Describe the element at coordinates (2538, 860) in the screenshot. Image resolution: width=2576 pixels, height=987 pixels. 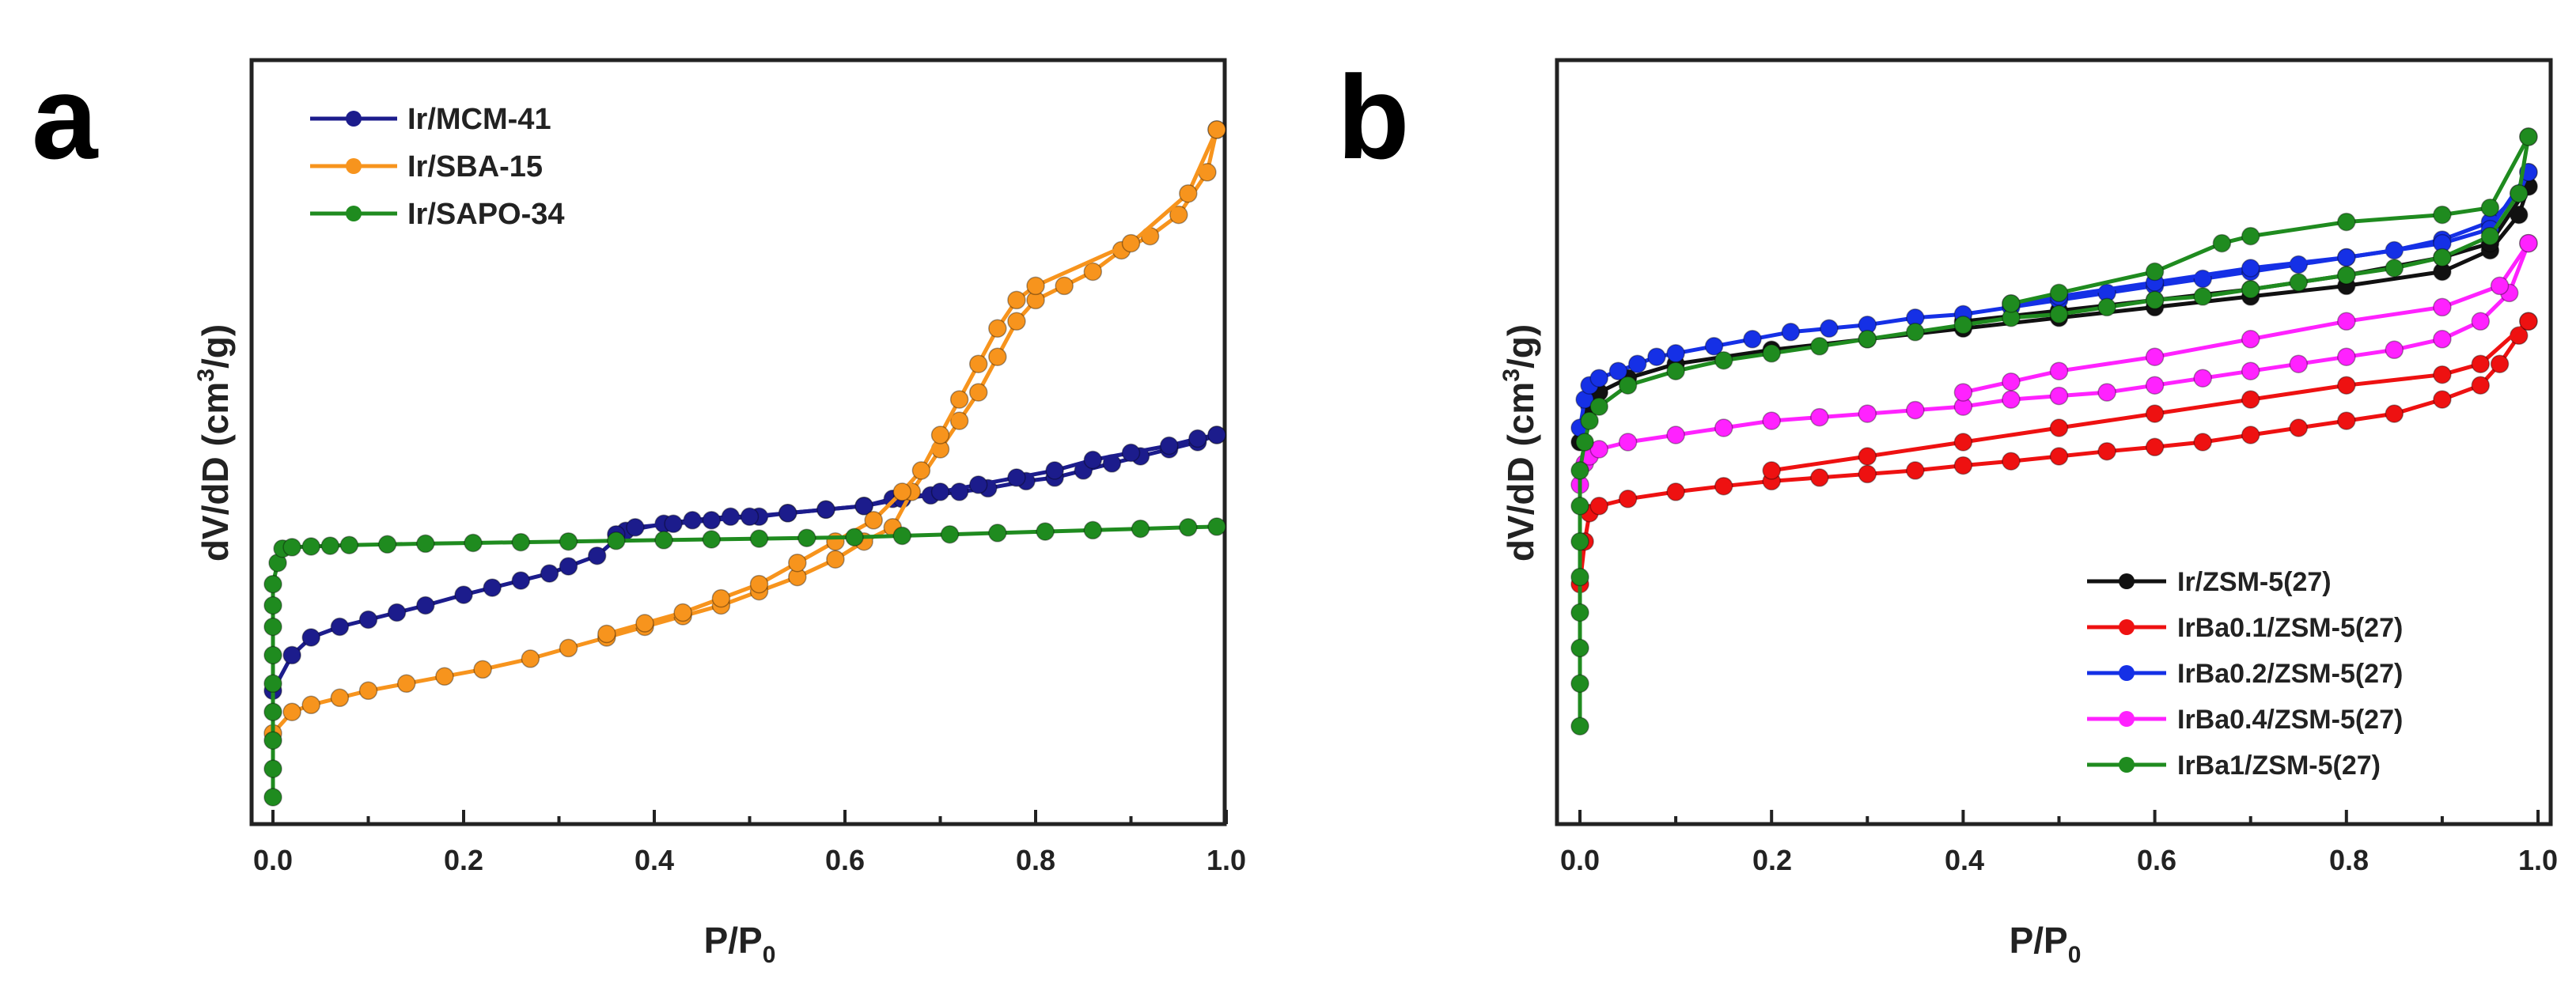
I see `x-tick-label: 1.0` at that location.